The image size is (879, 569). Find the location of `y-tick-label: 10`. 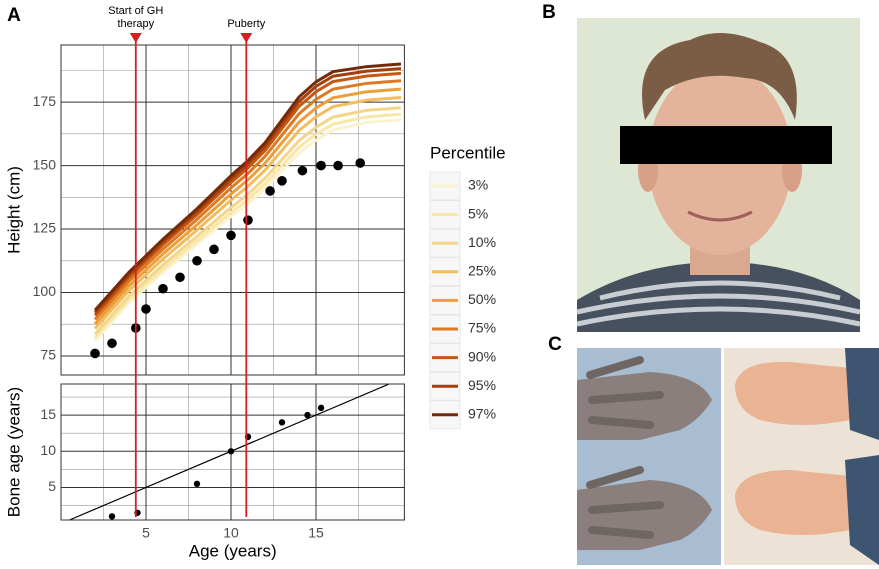

y-tick-label: 10 is located at coordinates (48, 450).